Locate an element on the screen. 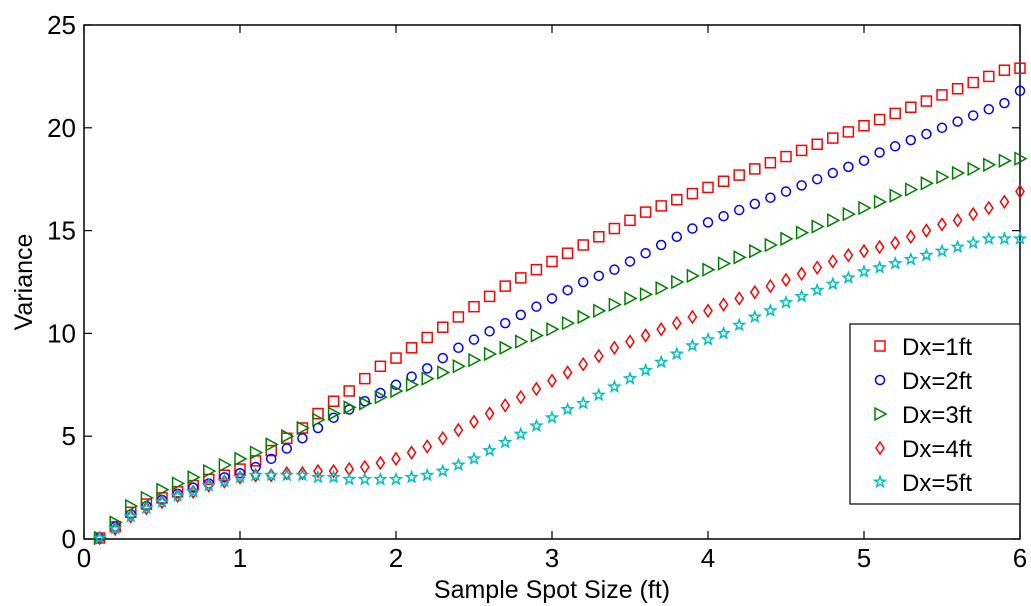 The image size is (1031, 606). x-tick-label: 5 is located at coordinates (864, 558).